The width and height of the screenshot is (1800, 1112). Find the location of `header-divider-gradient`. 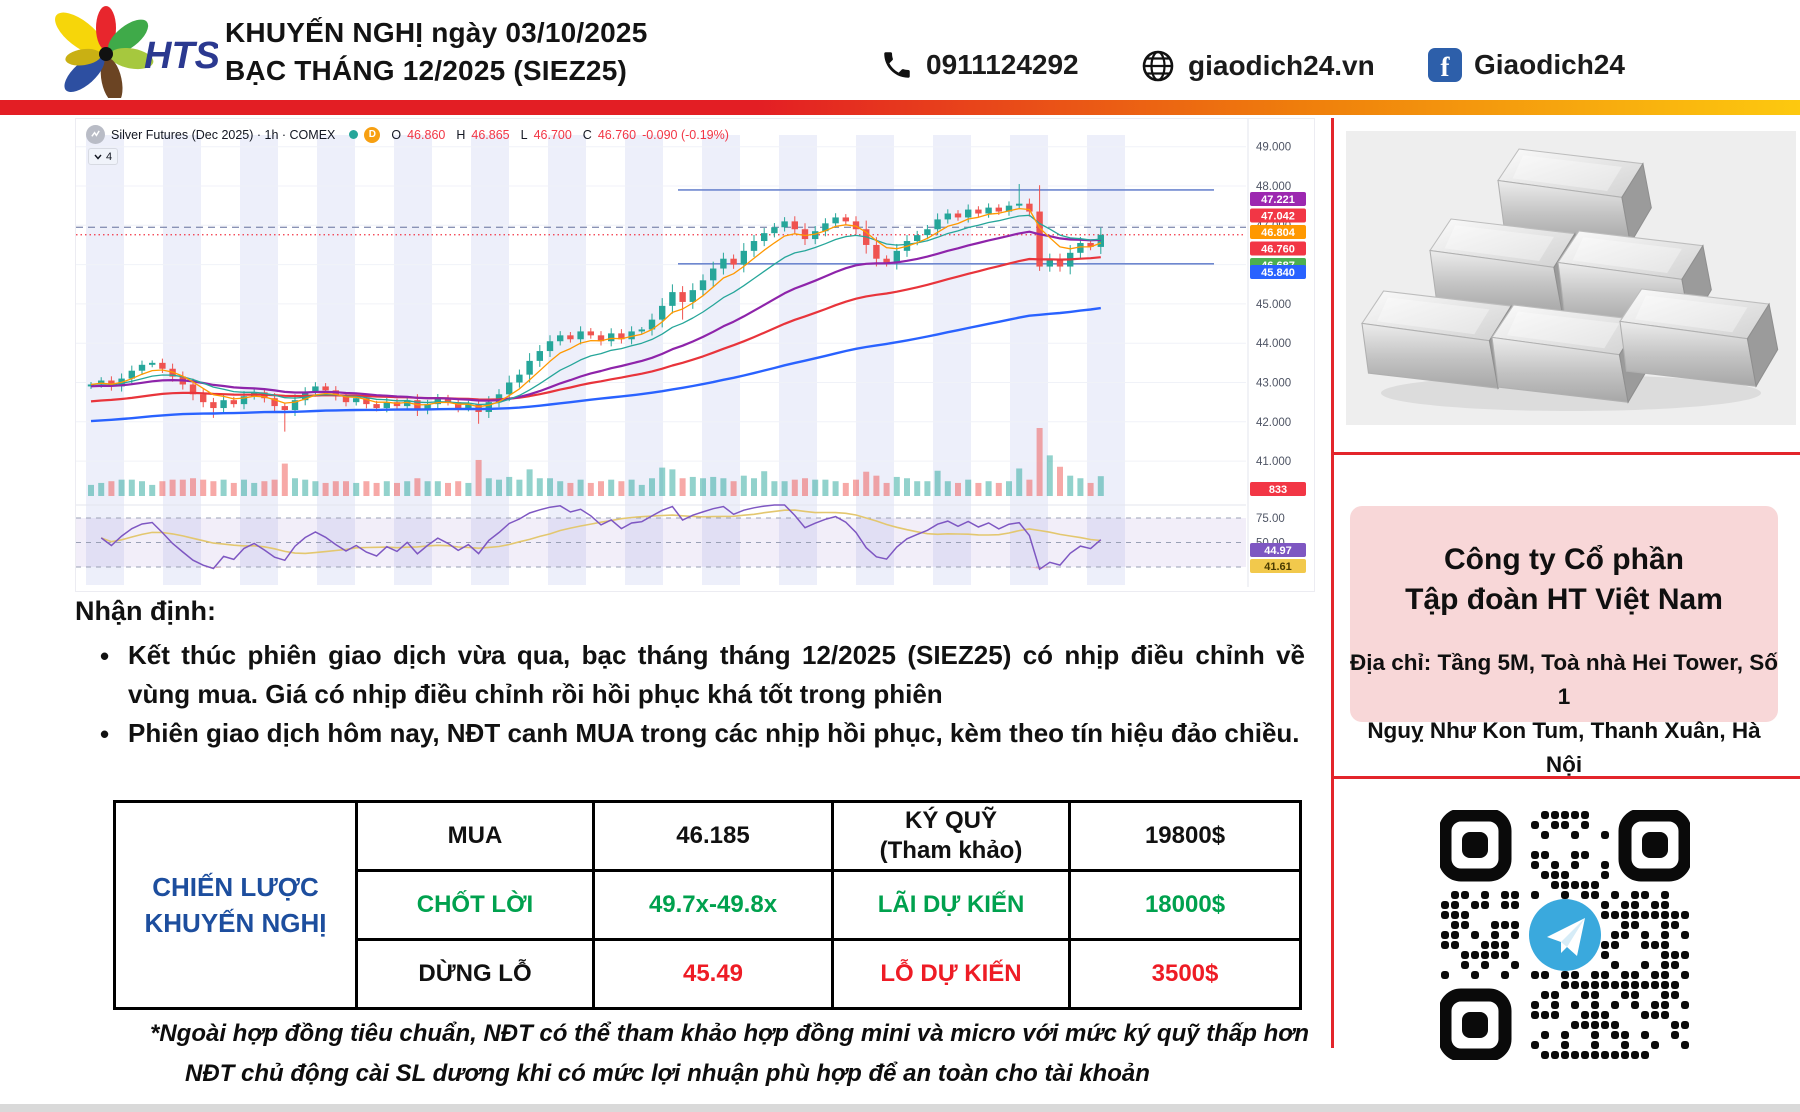

header-divider-gradient is located at coordinates (900, 107).